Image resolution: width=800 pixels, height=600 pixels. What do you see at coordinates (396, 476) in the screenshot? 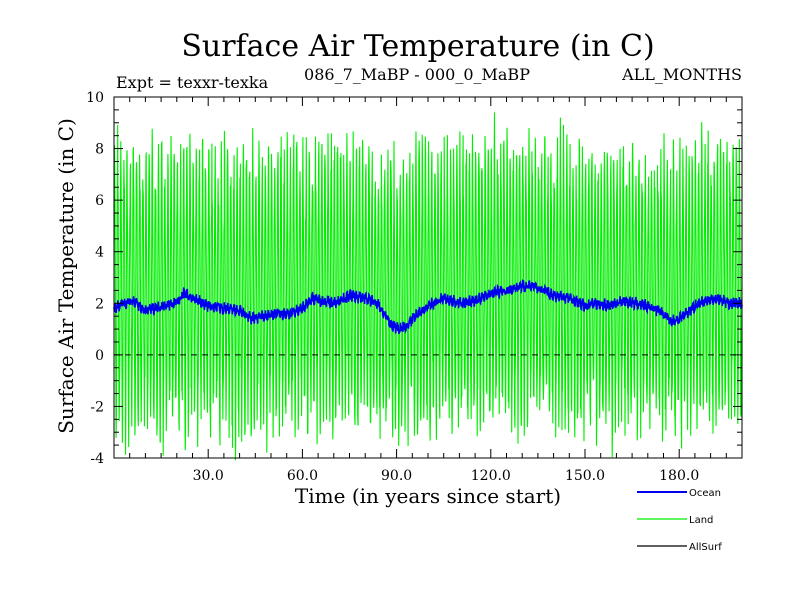
I see `x-tick-label: 90.0` at bounding box center [396, 476].